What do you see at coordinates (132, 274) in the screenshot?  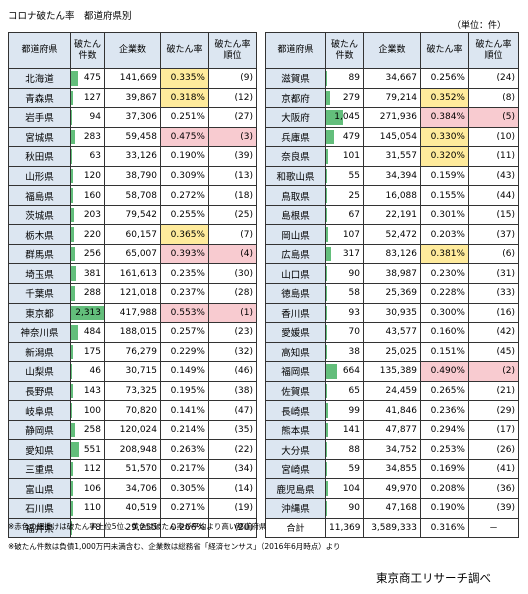 I see `company-count: 161,613` at bounding box center [132, 274].